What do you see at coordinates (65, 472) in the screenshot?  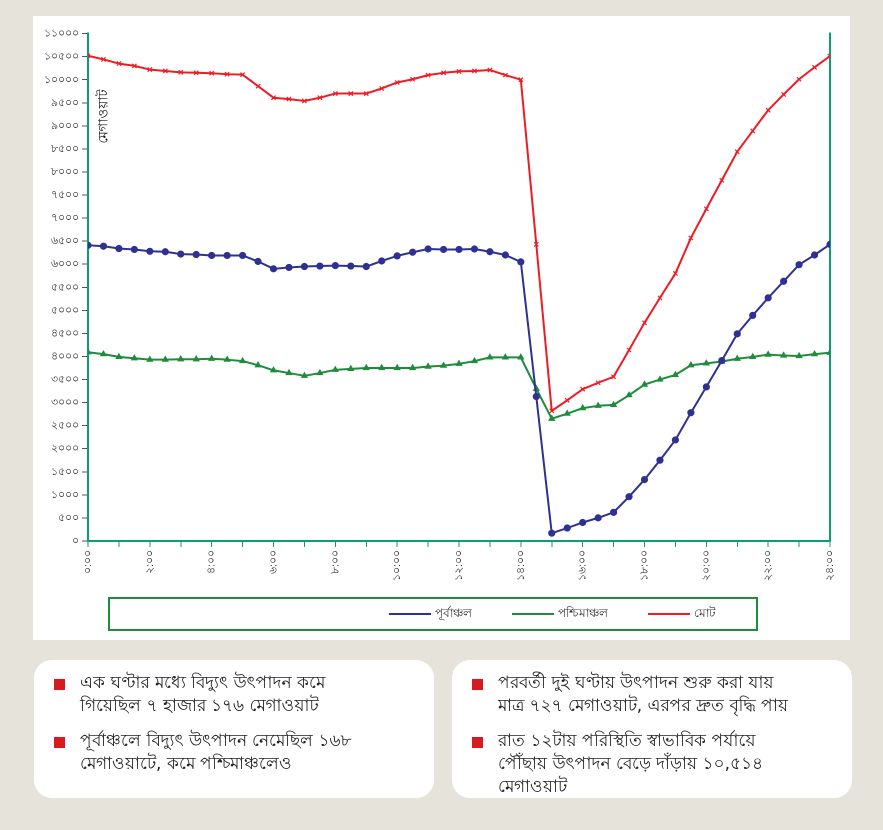 I see `y-tick-label: ১৫০০` at bounding box center [65, 472].